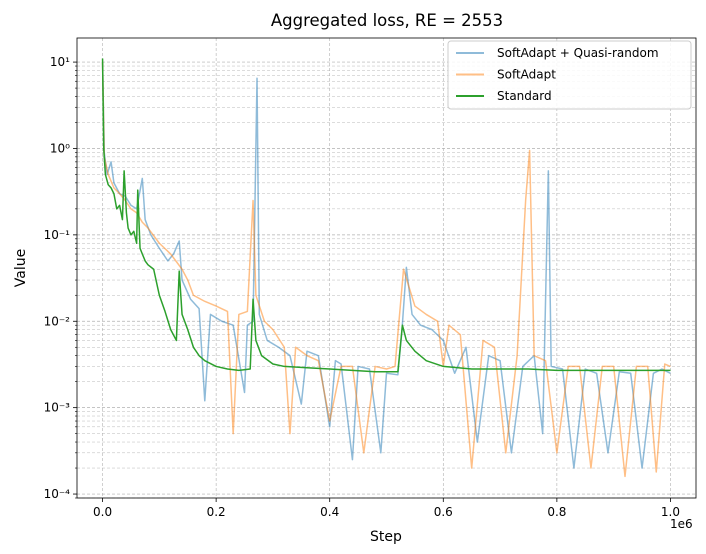  I want to click on x-axis-label: Step, so click(386, 537).